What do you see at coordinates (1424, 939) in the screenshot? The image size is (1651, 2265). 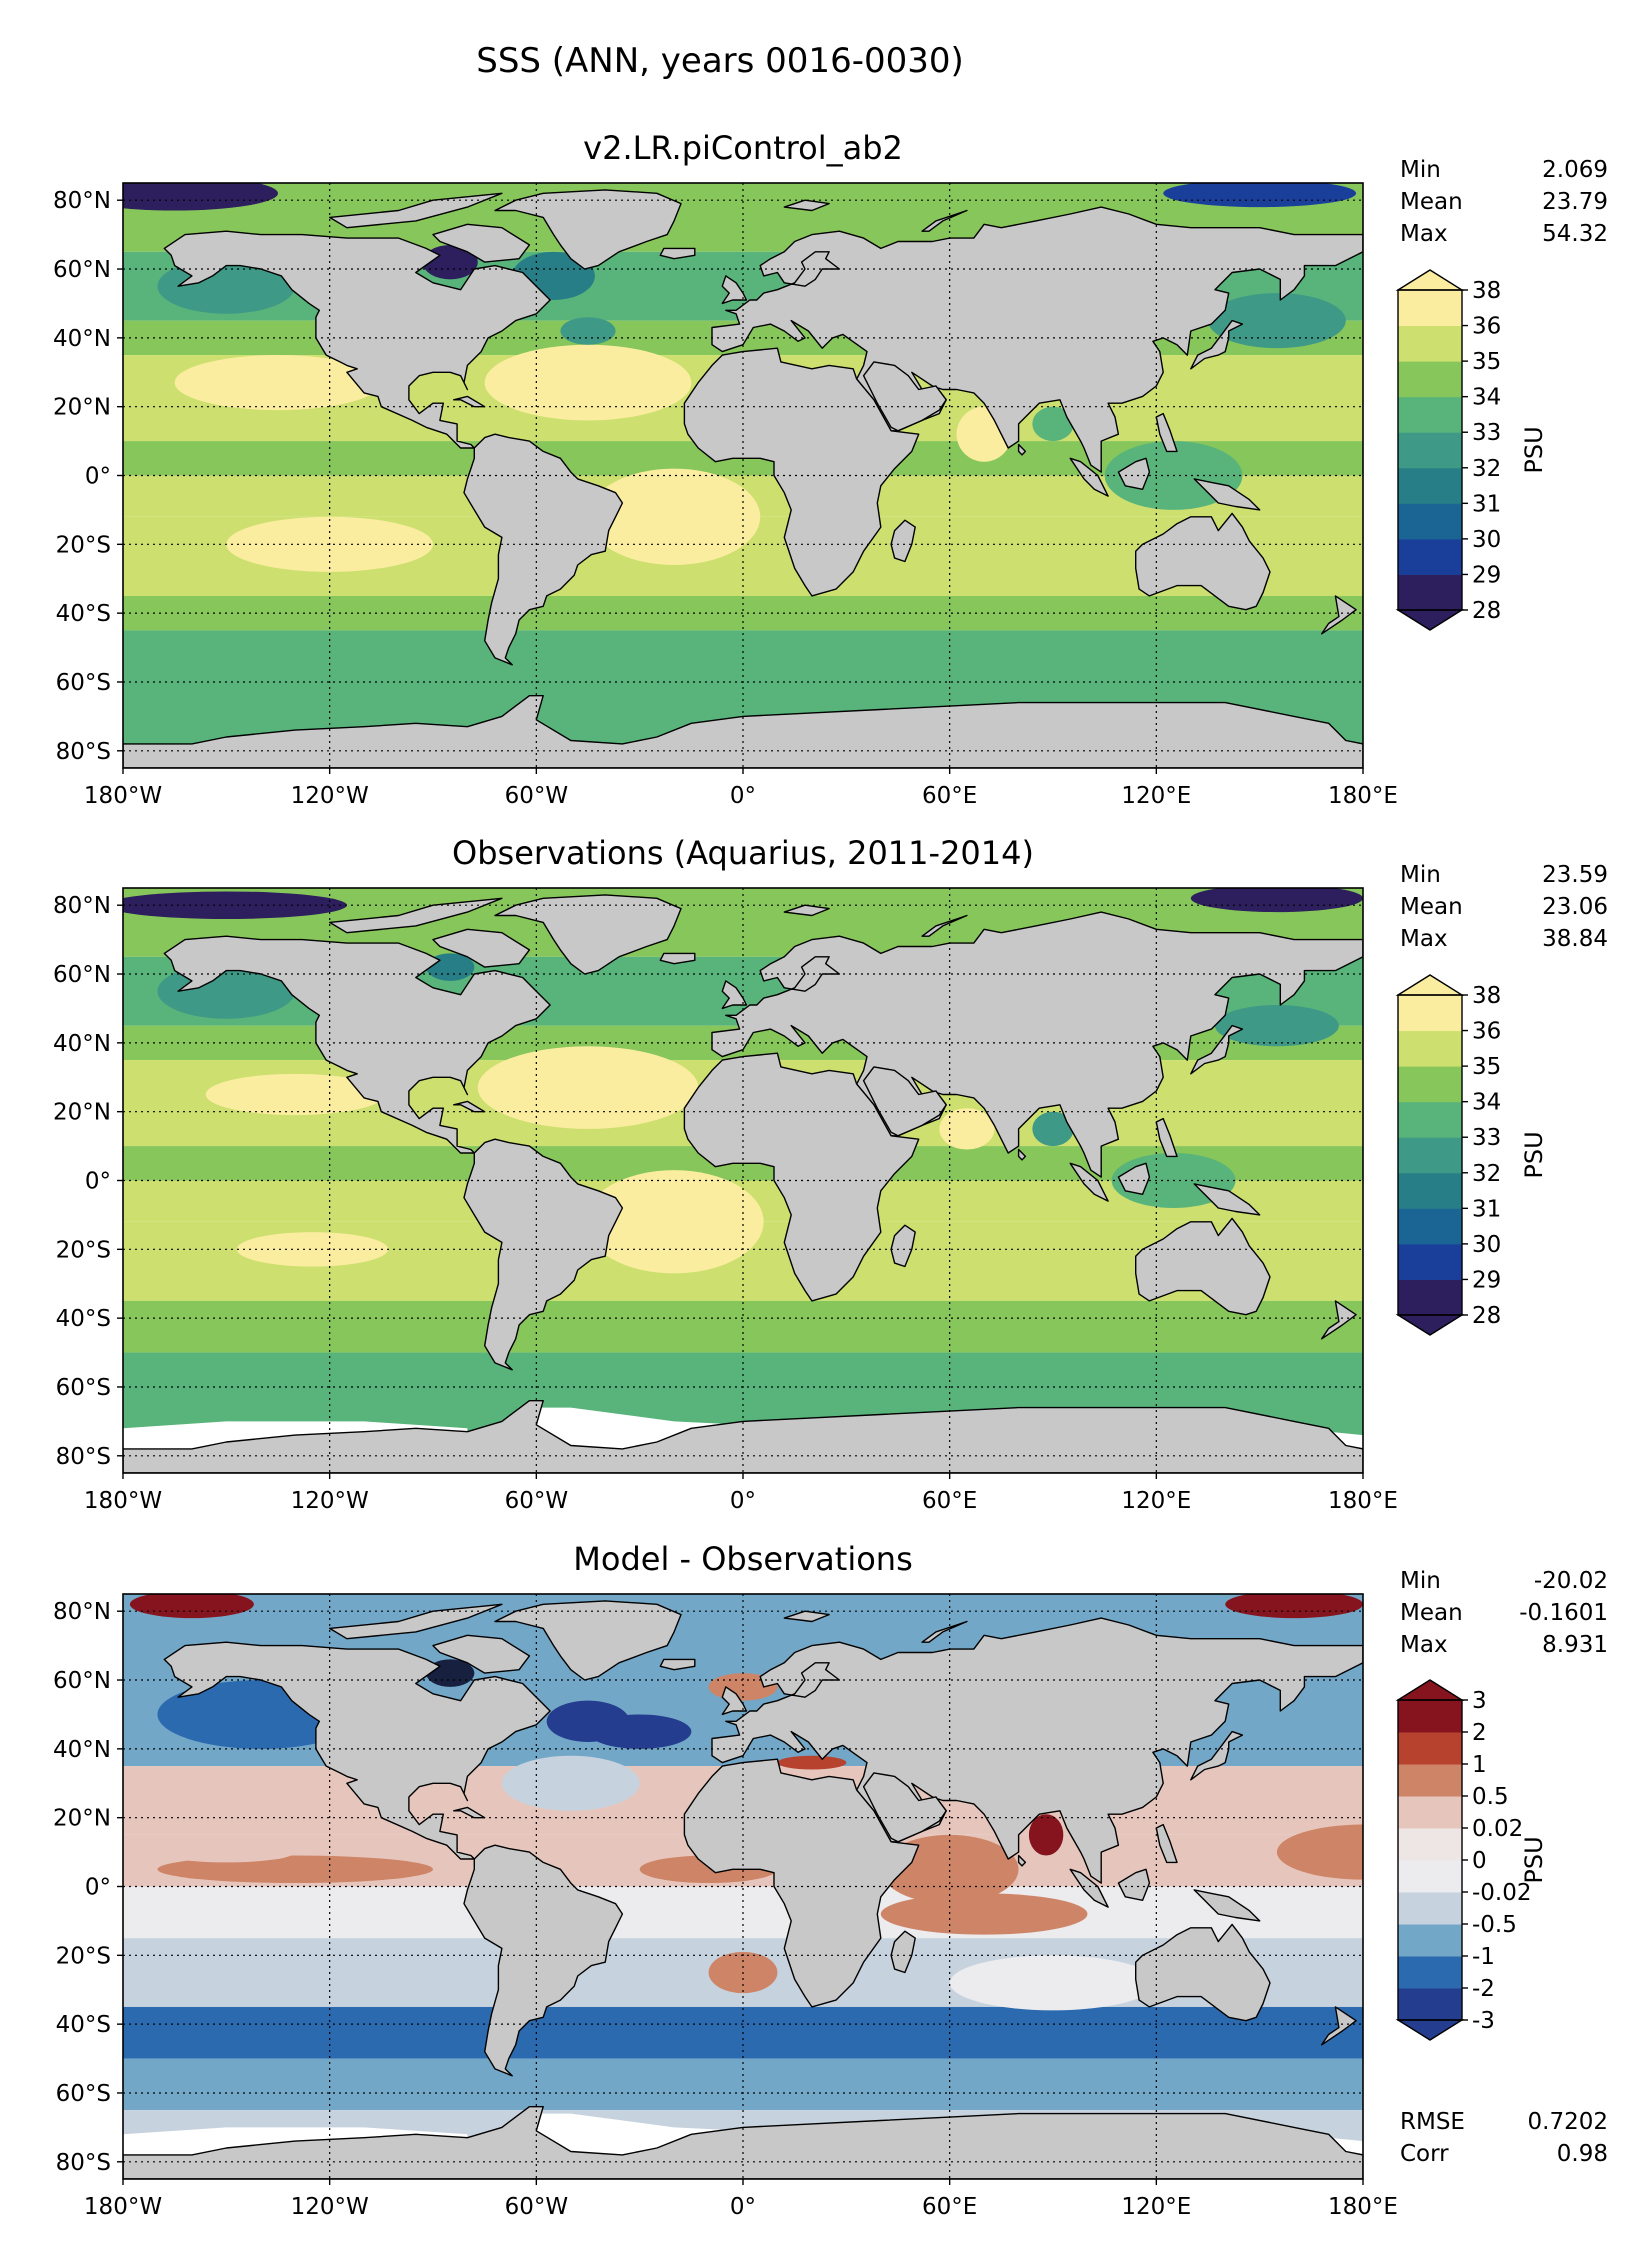 I see `stat-label: Max` at bounding box center [1424, 939].